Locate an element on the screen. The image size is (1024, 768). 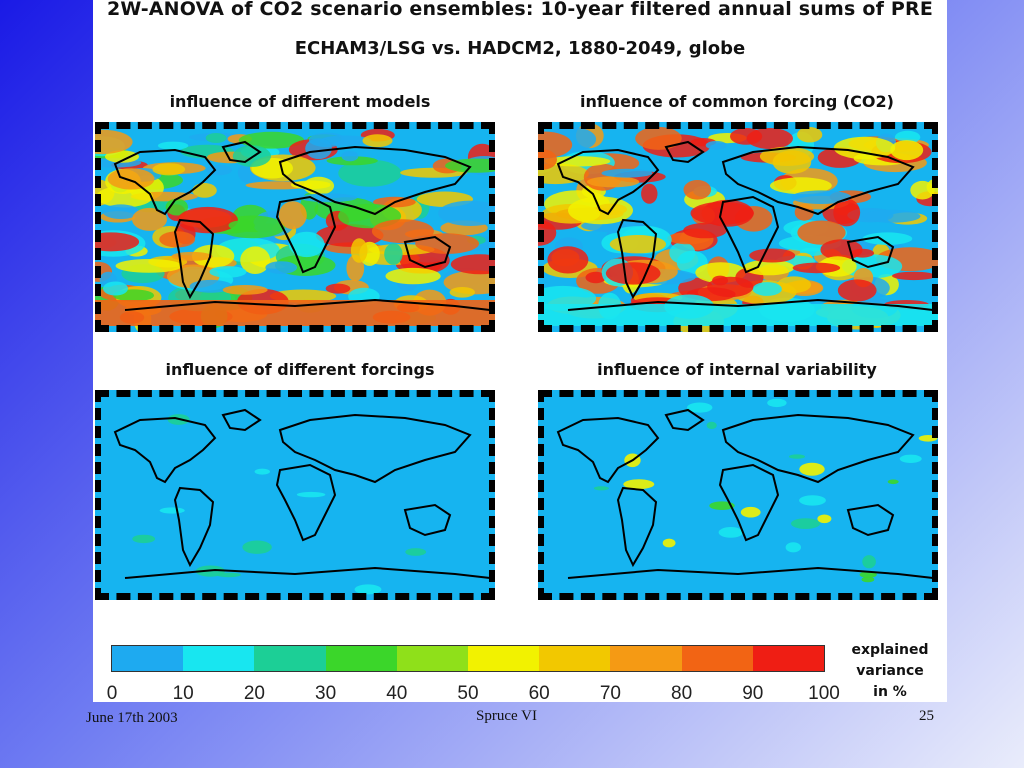
map-field is located at coordinates (295, 230).